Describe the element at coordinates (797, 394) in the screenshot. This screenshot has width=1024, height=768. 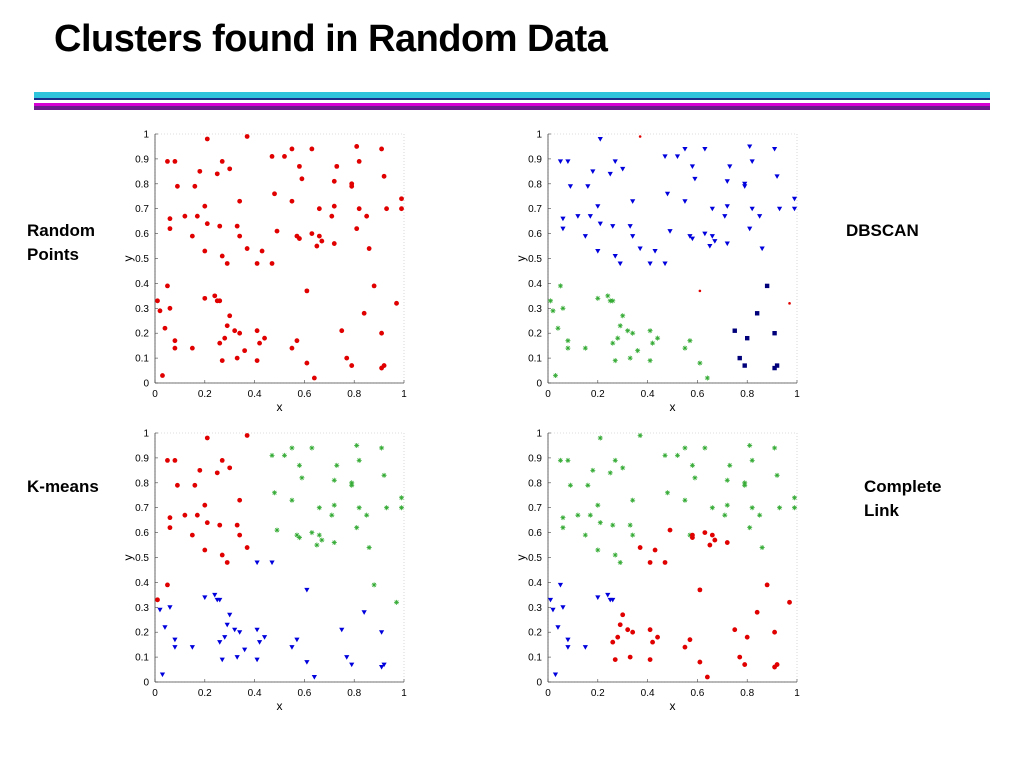
I see `x-tick-label: 1` at that location.